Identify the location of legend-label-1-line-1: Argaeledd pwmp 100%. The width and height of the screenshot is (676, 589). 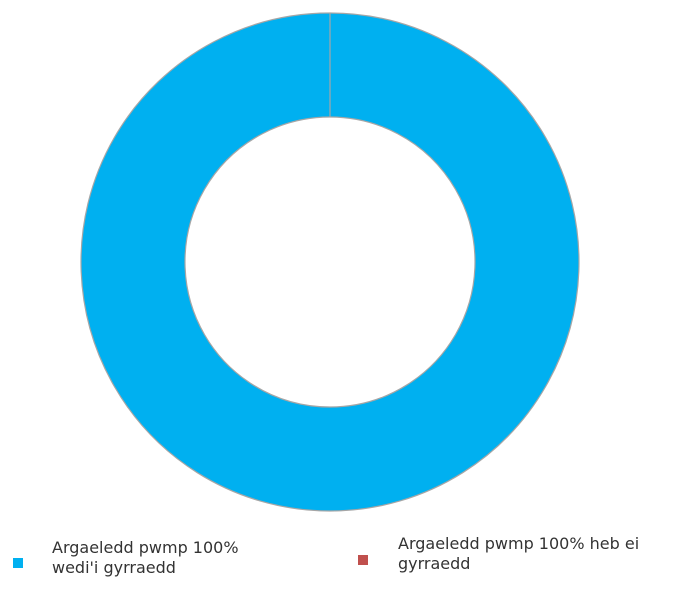
(145, 547).